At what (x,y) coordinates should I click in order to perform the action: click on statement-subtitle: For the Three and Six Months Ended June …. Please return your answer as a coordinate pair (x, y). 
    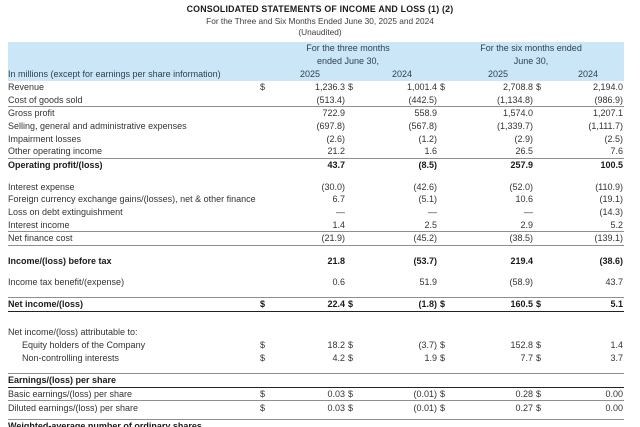
    Looking at the image, I should click on (320, 20).